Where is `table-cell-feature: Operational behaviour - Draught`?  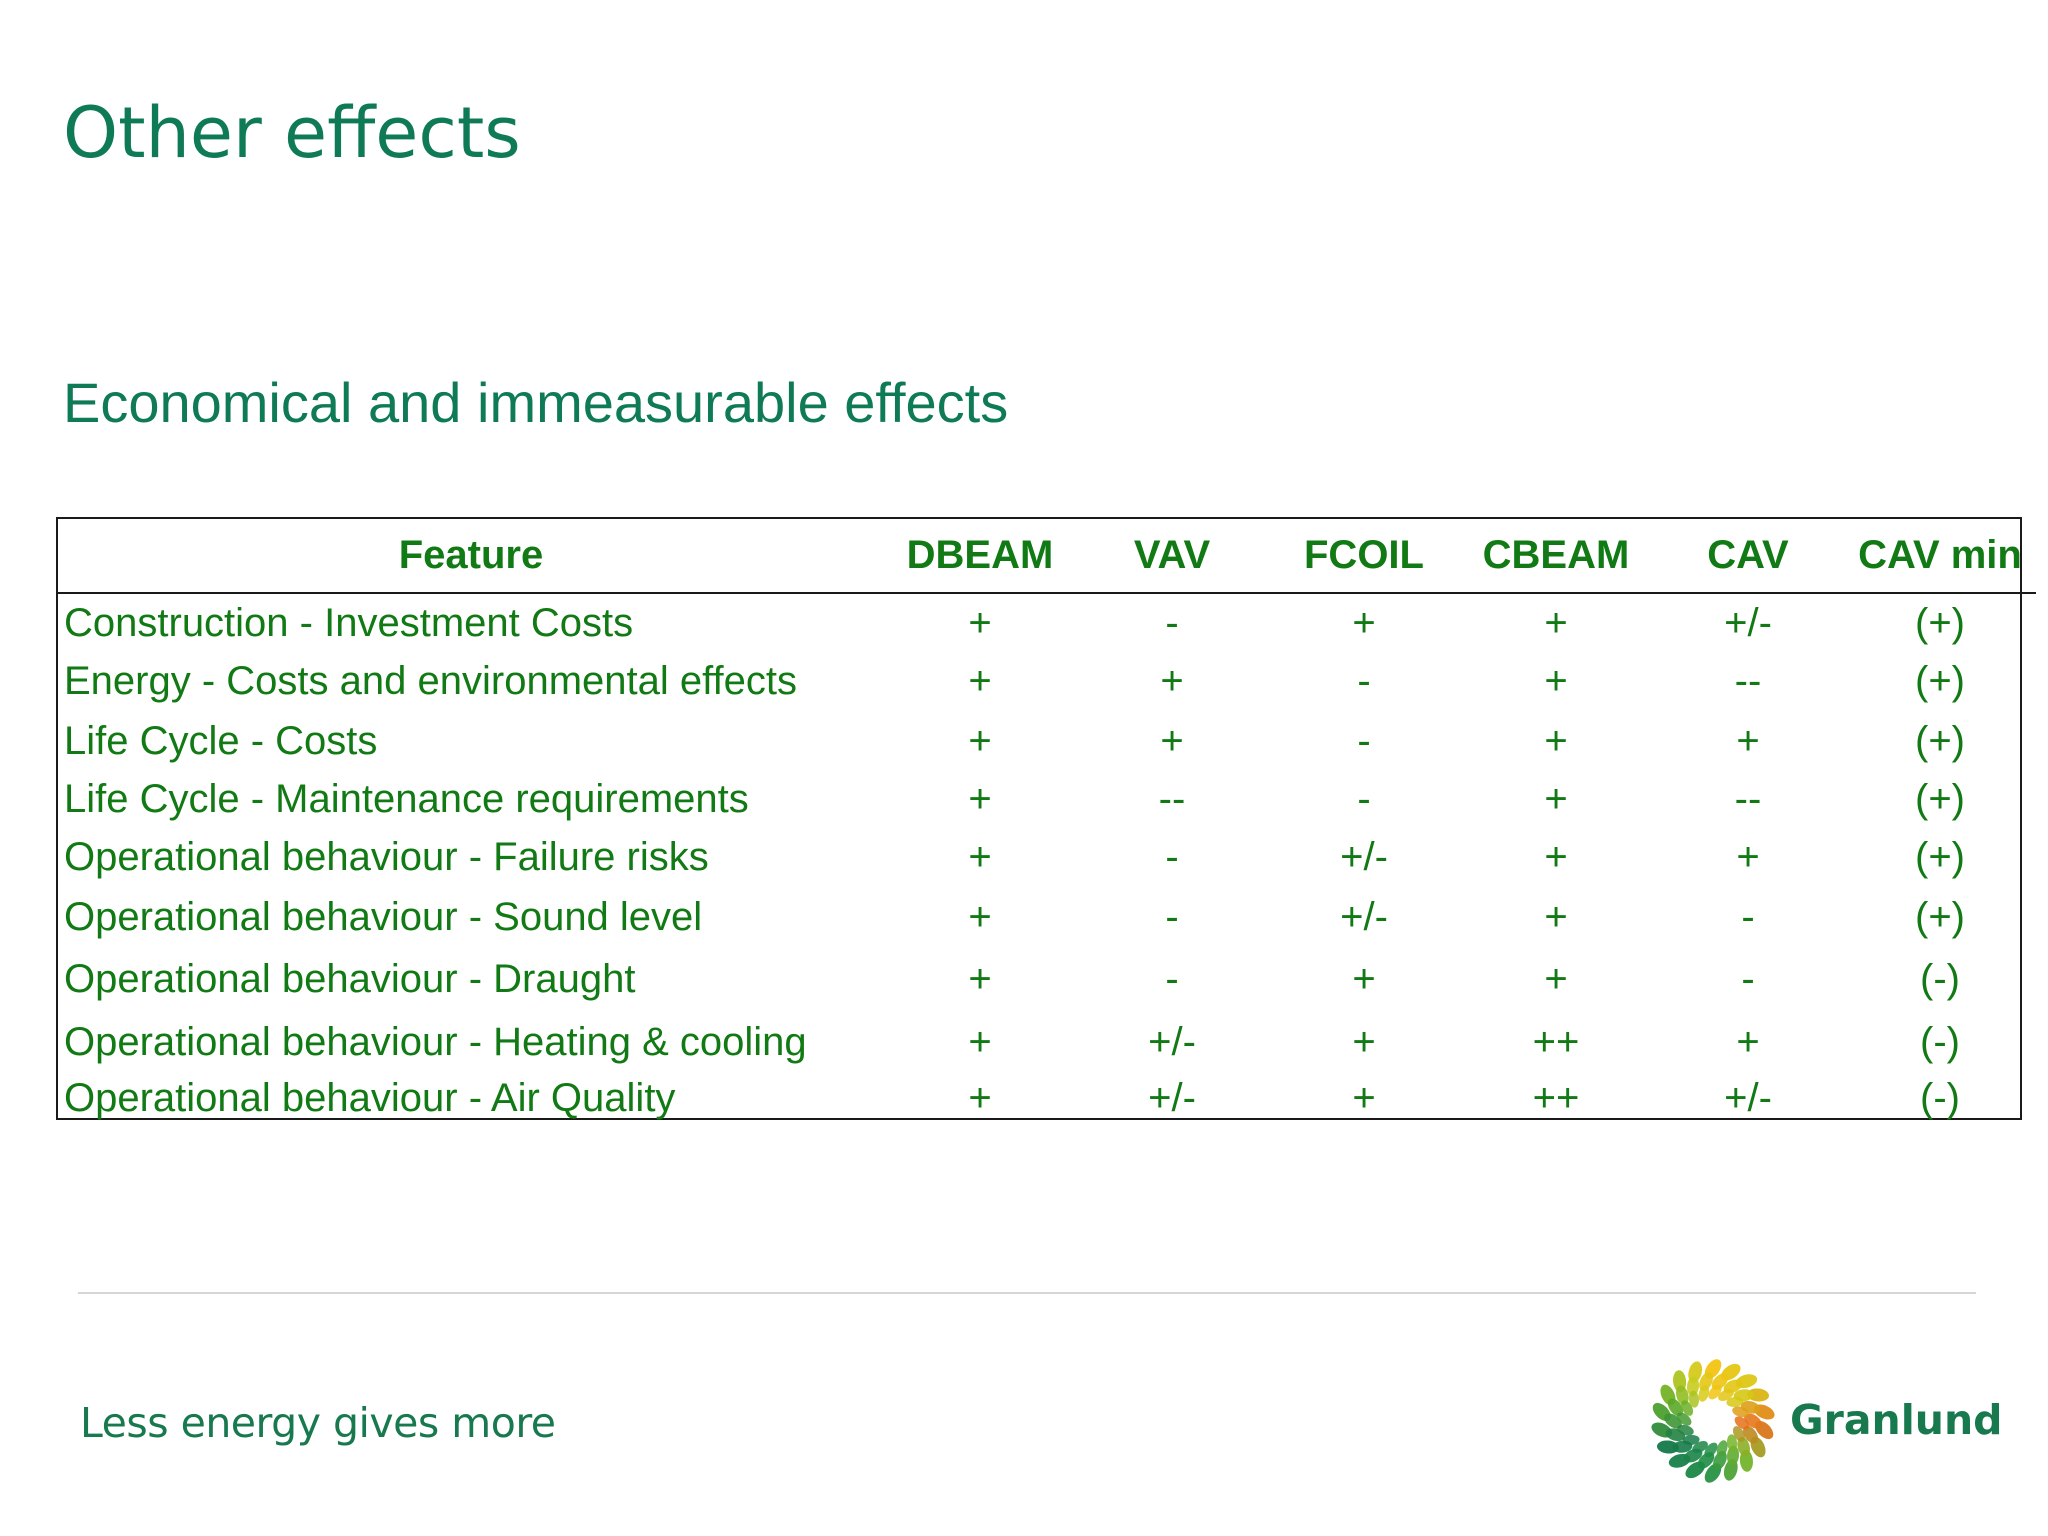 table-cell-feature: Operational behaviour - Draught is located at coordinates (350, 978).